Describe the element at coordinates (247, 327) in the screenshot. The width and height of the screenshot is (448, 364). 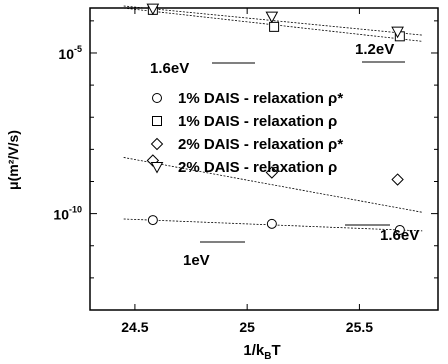
I see `x-tick-label-1: 25` at that location.